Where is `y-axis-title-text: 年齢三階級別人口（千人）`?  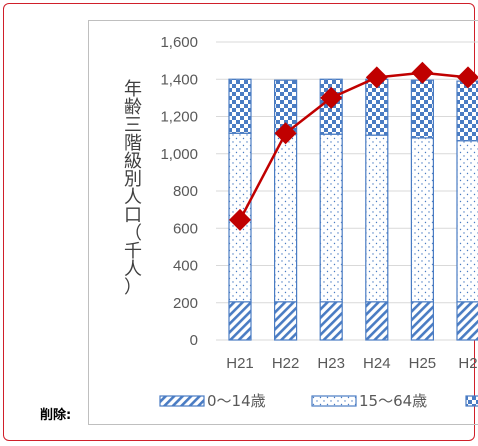 y-axis-title-text: 年齢三階級別人口（千人） is located at coordinates (133, 188).